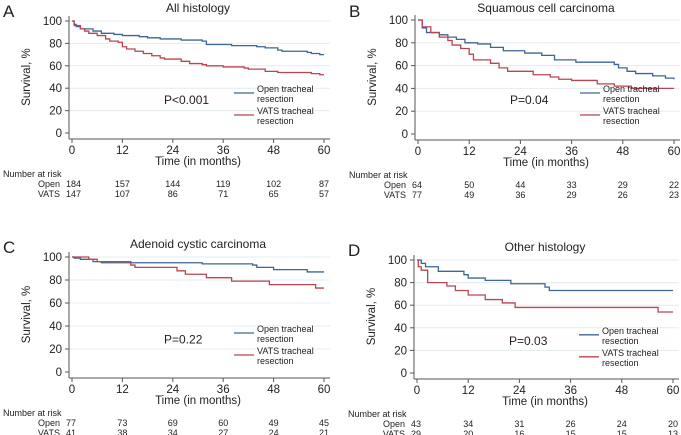  Describe the element at coordinates (674, 195) in the screenshot. I see `risk-count: 23` at that location.